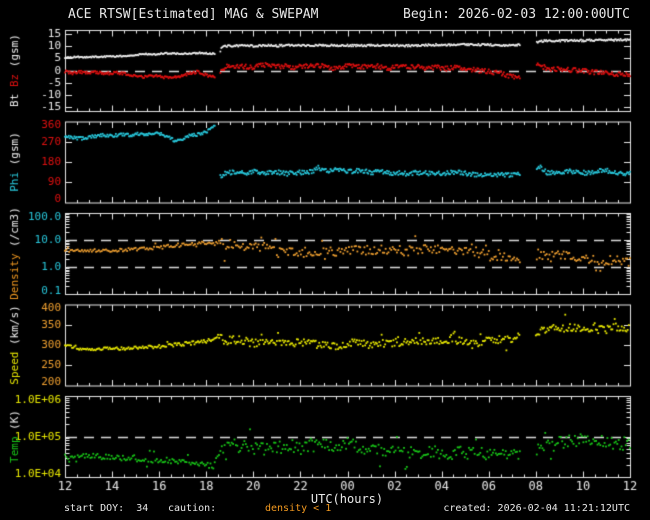  Describe the element at coordinates (347, 499) in the screenshot. I see `x-axis-label: UTC(hours)` at that location.